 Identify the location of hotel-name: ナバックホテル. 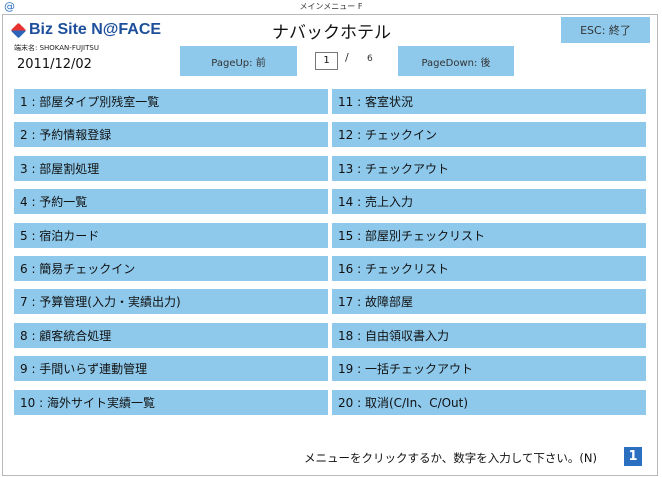
(331, 33).